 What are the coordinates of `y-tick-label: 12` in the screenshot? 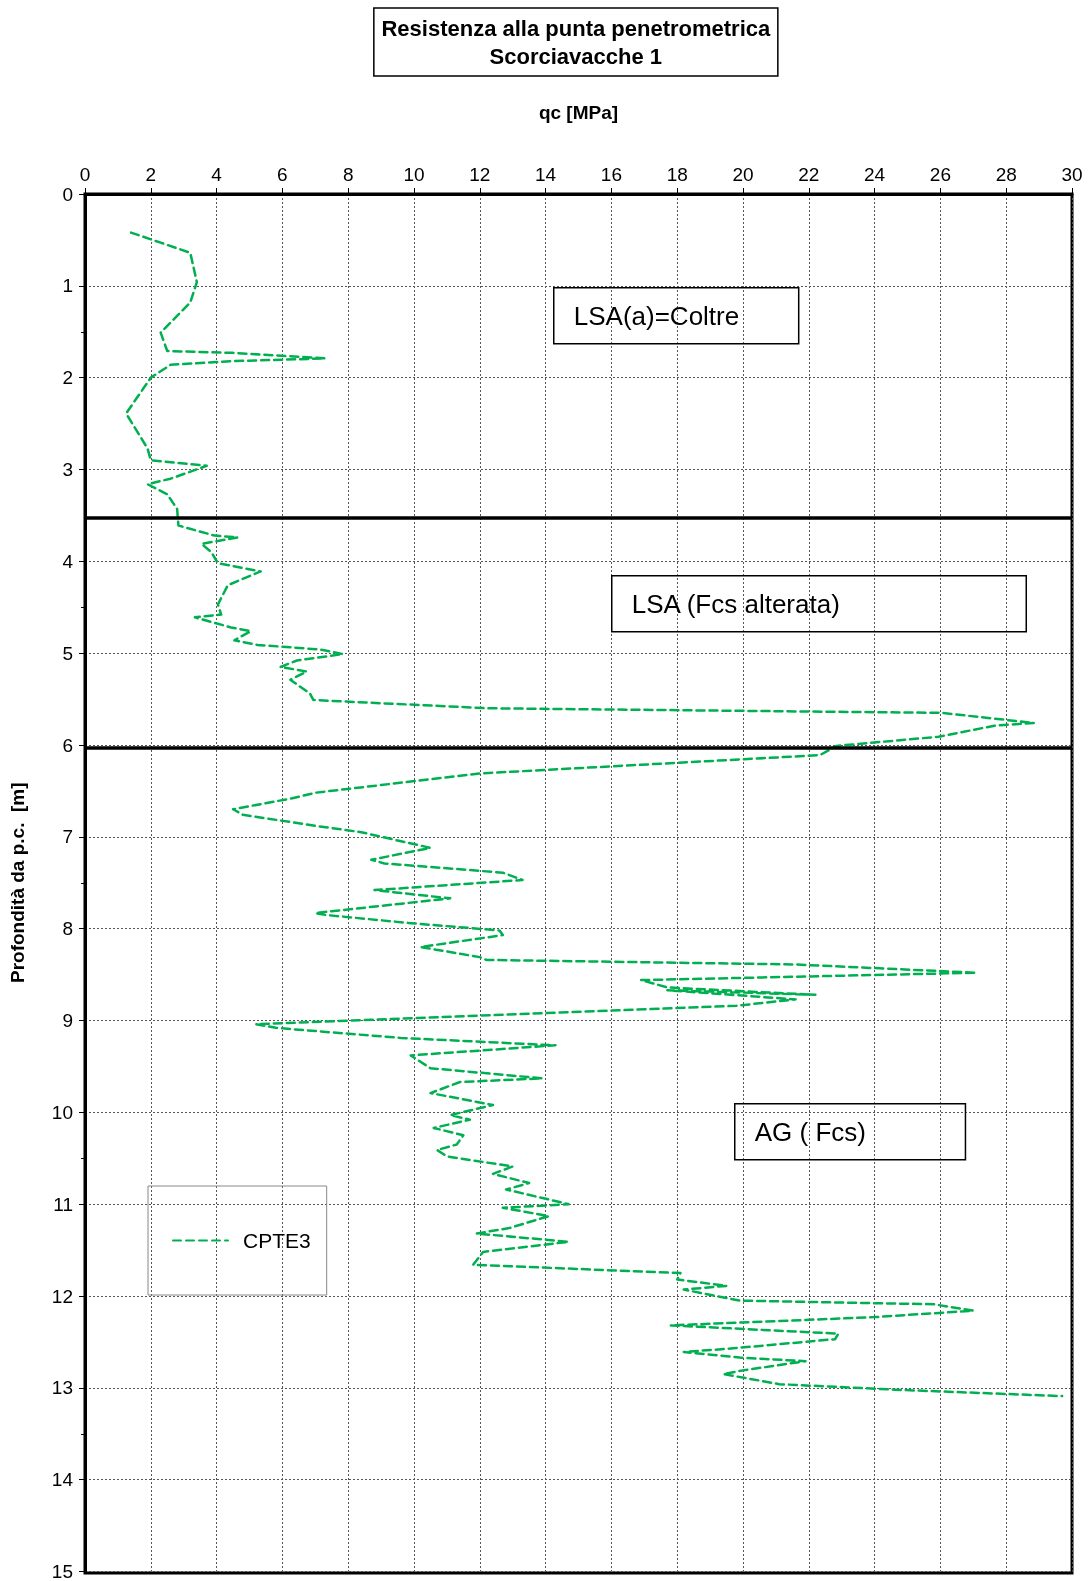 It's located at (62, 1296).